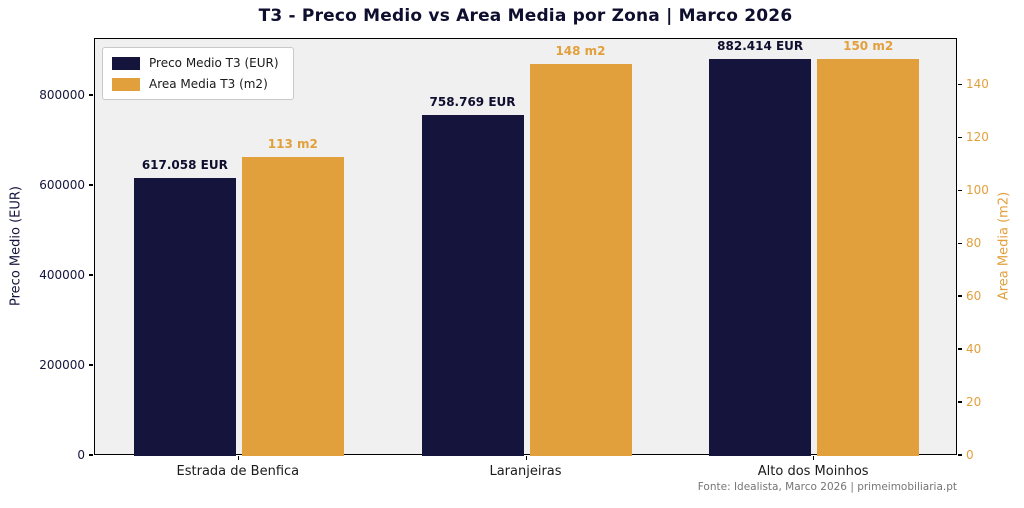  Describe the element at coordinates (977, 137) in the screenshot. I see `right-tick-label: 120` at that location.